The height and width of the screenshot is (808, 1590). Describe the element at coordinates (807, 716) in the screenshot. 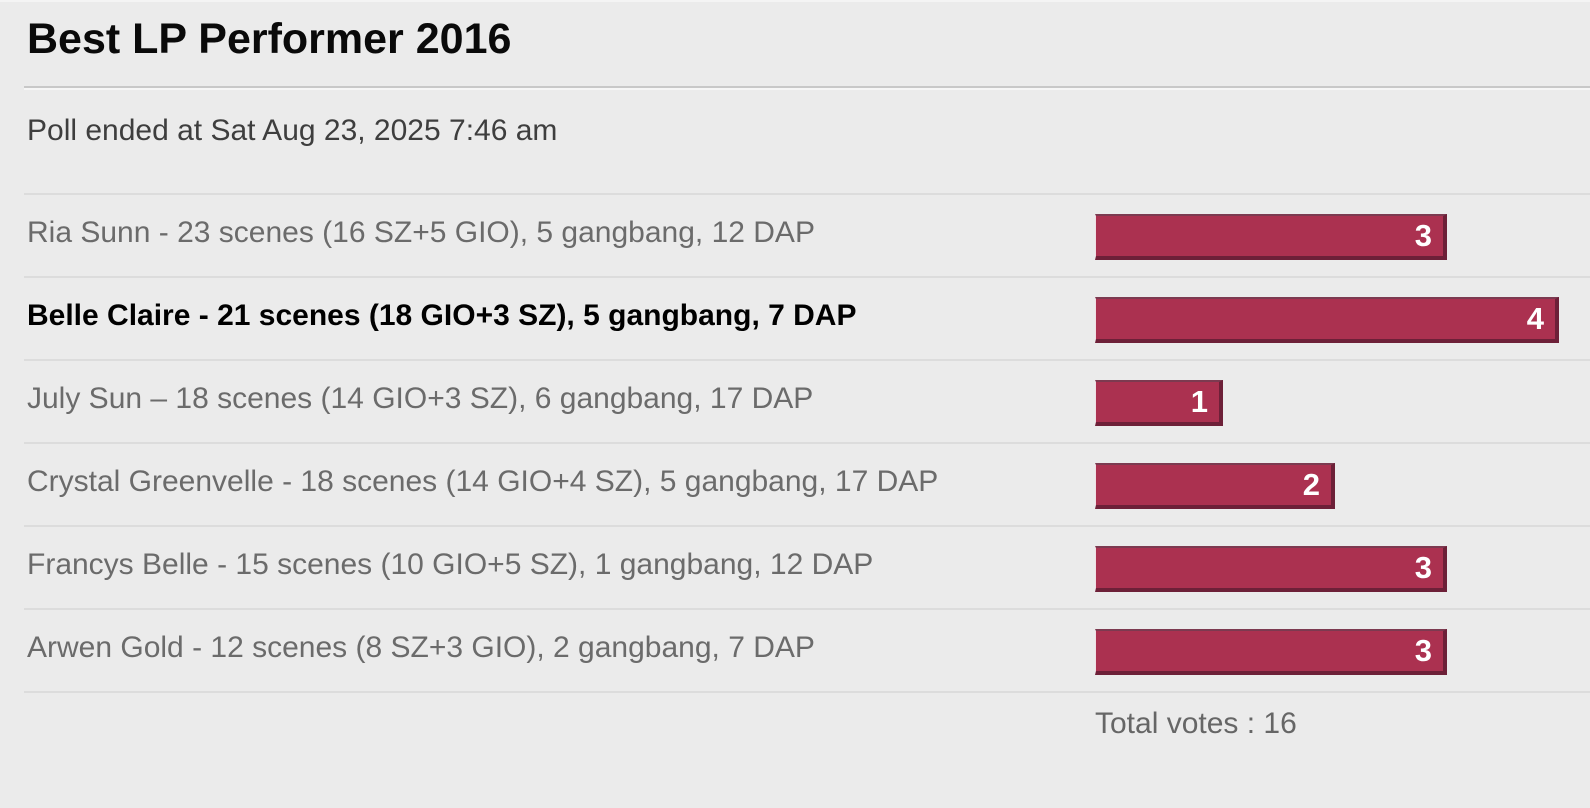

I see `total-votes-row: Total votes : 16` at that location.